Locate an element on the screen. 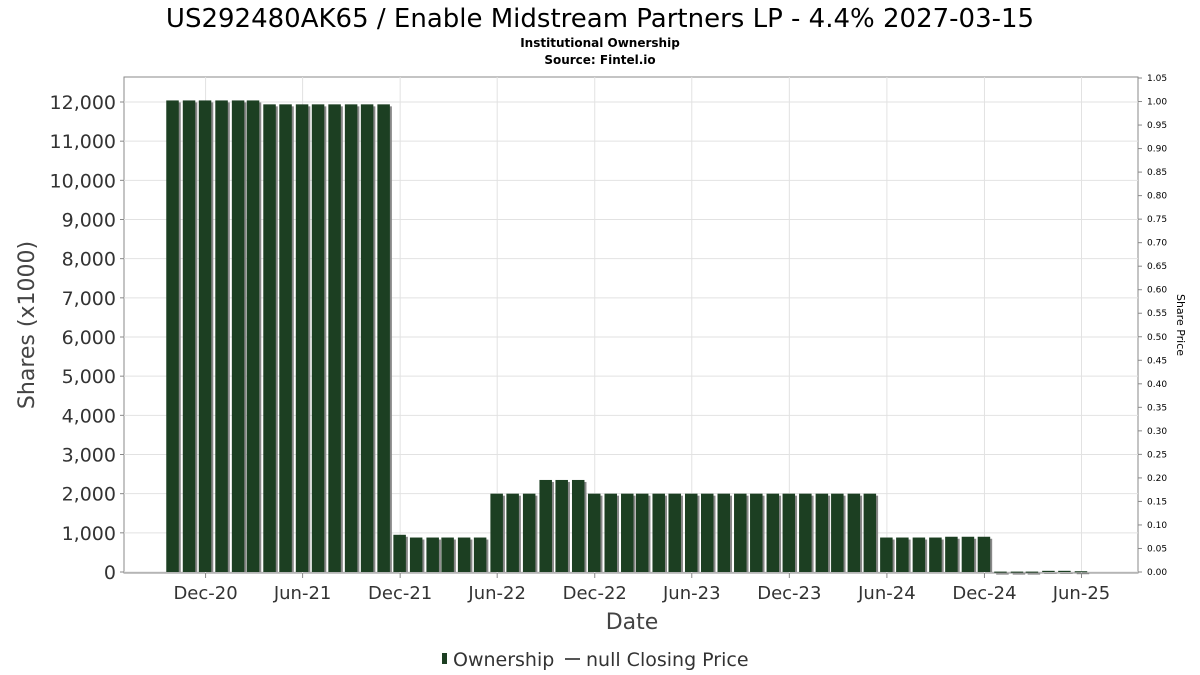 This screenshot has height=675, width=1200. x-tick-label: Dec-24 is located at coordinates (984, 593).